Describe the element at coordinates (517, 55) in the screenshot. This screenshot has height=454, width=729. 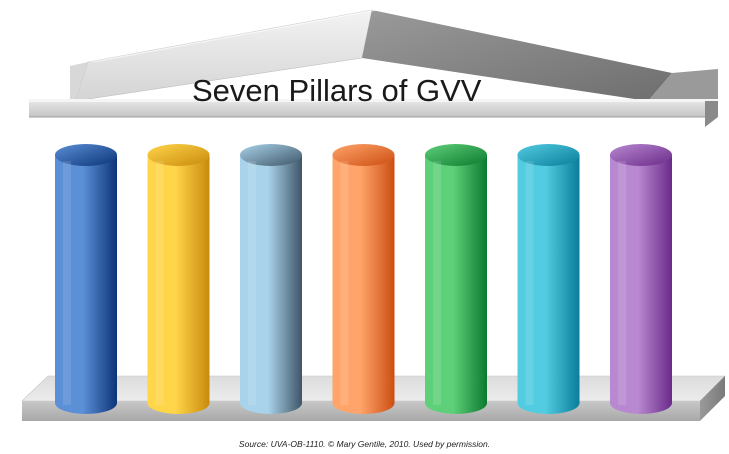
I see `roof-right-face` at that location.